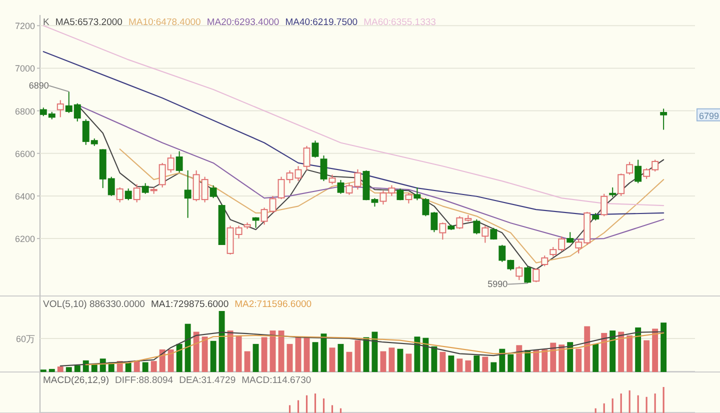  I want to click on y-tick-label: 7000, so click(24, 69).